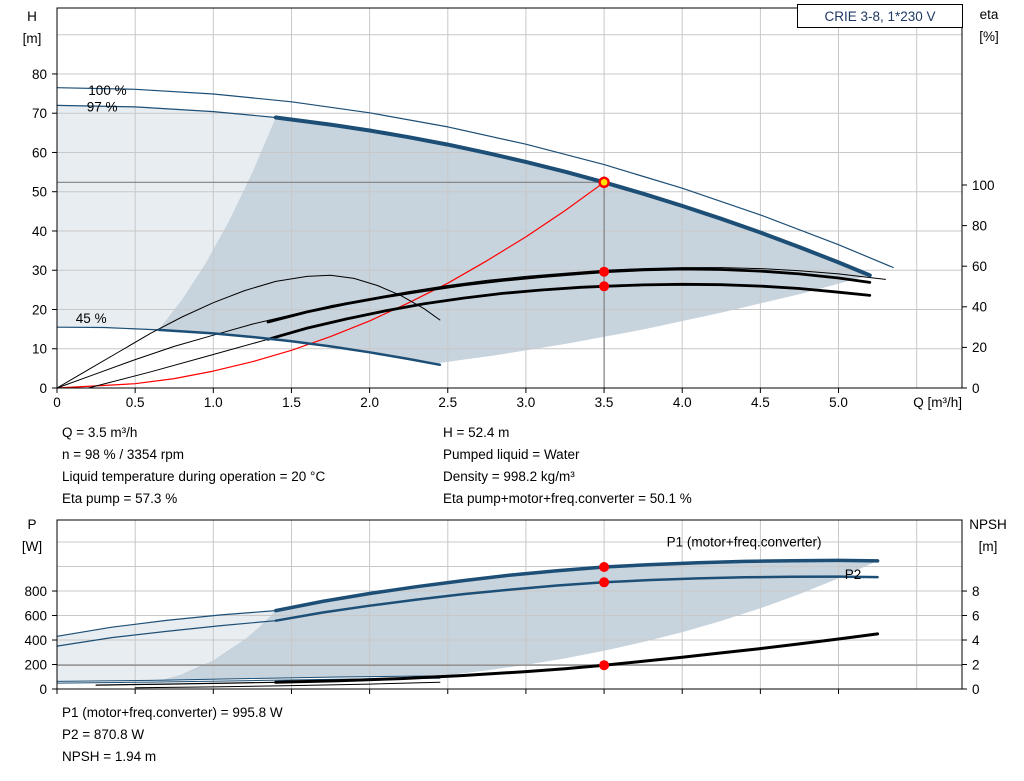 This screenshot has width=1024, height=781. What do you see at coordinates (838, 402) in the screenshot?
I see `x-tick-label: 5.0` at bounding box center [838, 402].